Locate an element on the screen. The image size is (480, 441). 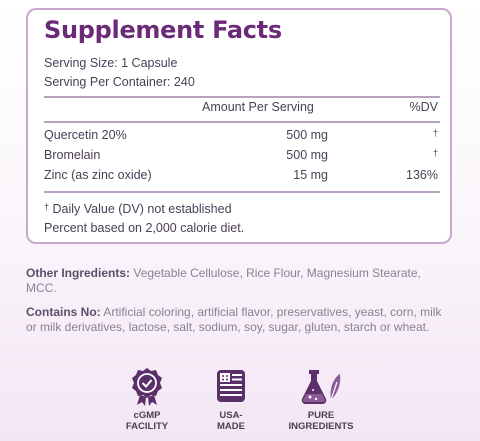
facts-row-zinc: Zinc (as zinc oxide) 15 mg 136% is located at coordinates (241, 177).